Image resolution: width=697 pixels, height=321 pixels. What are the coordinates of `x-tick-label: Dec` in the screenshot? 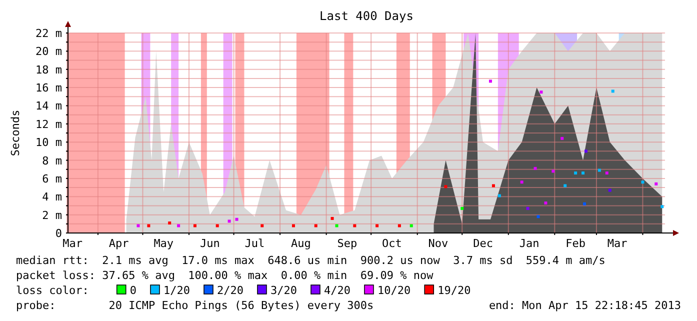 It's located at (483, 243).